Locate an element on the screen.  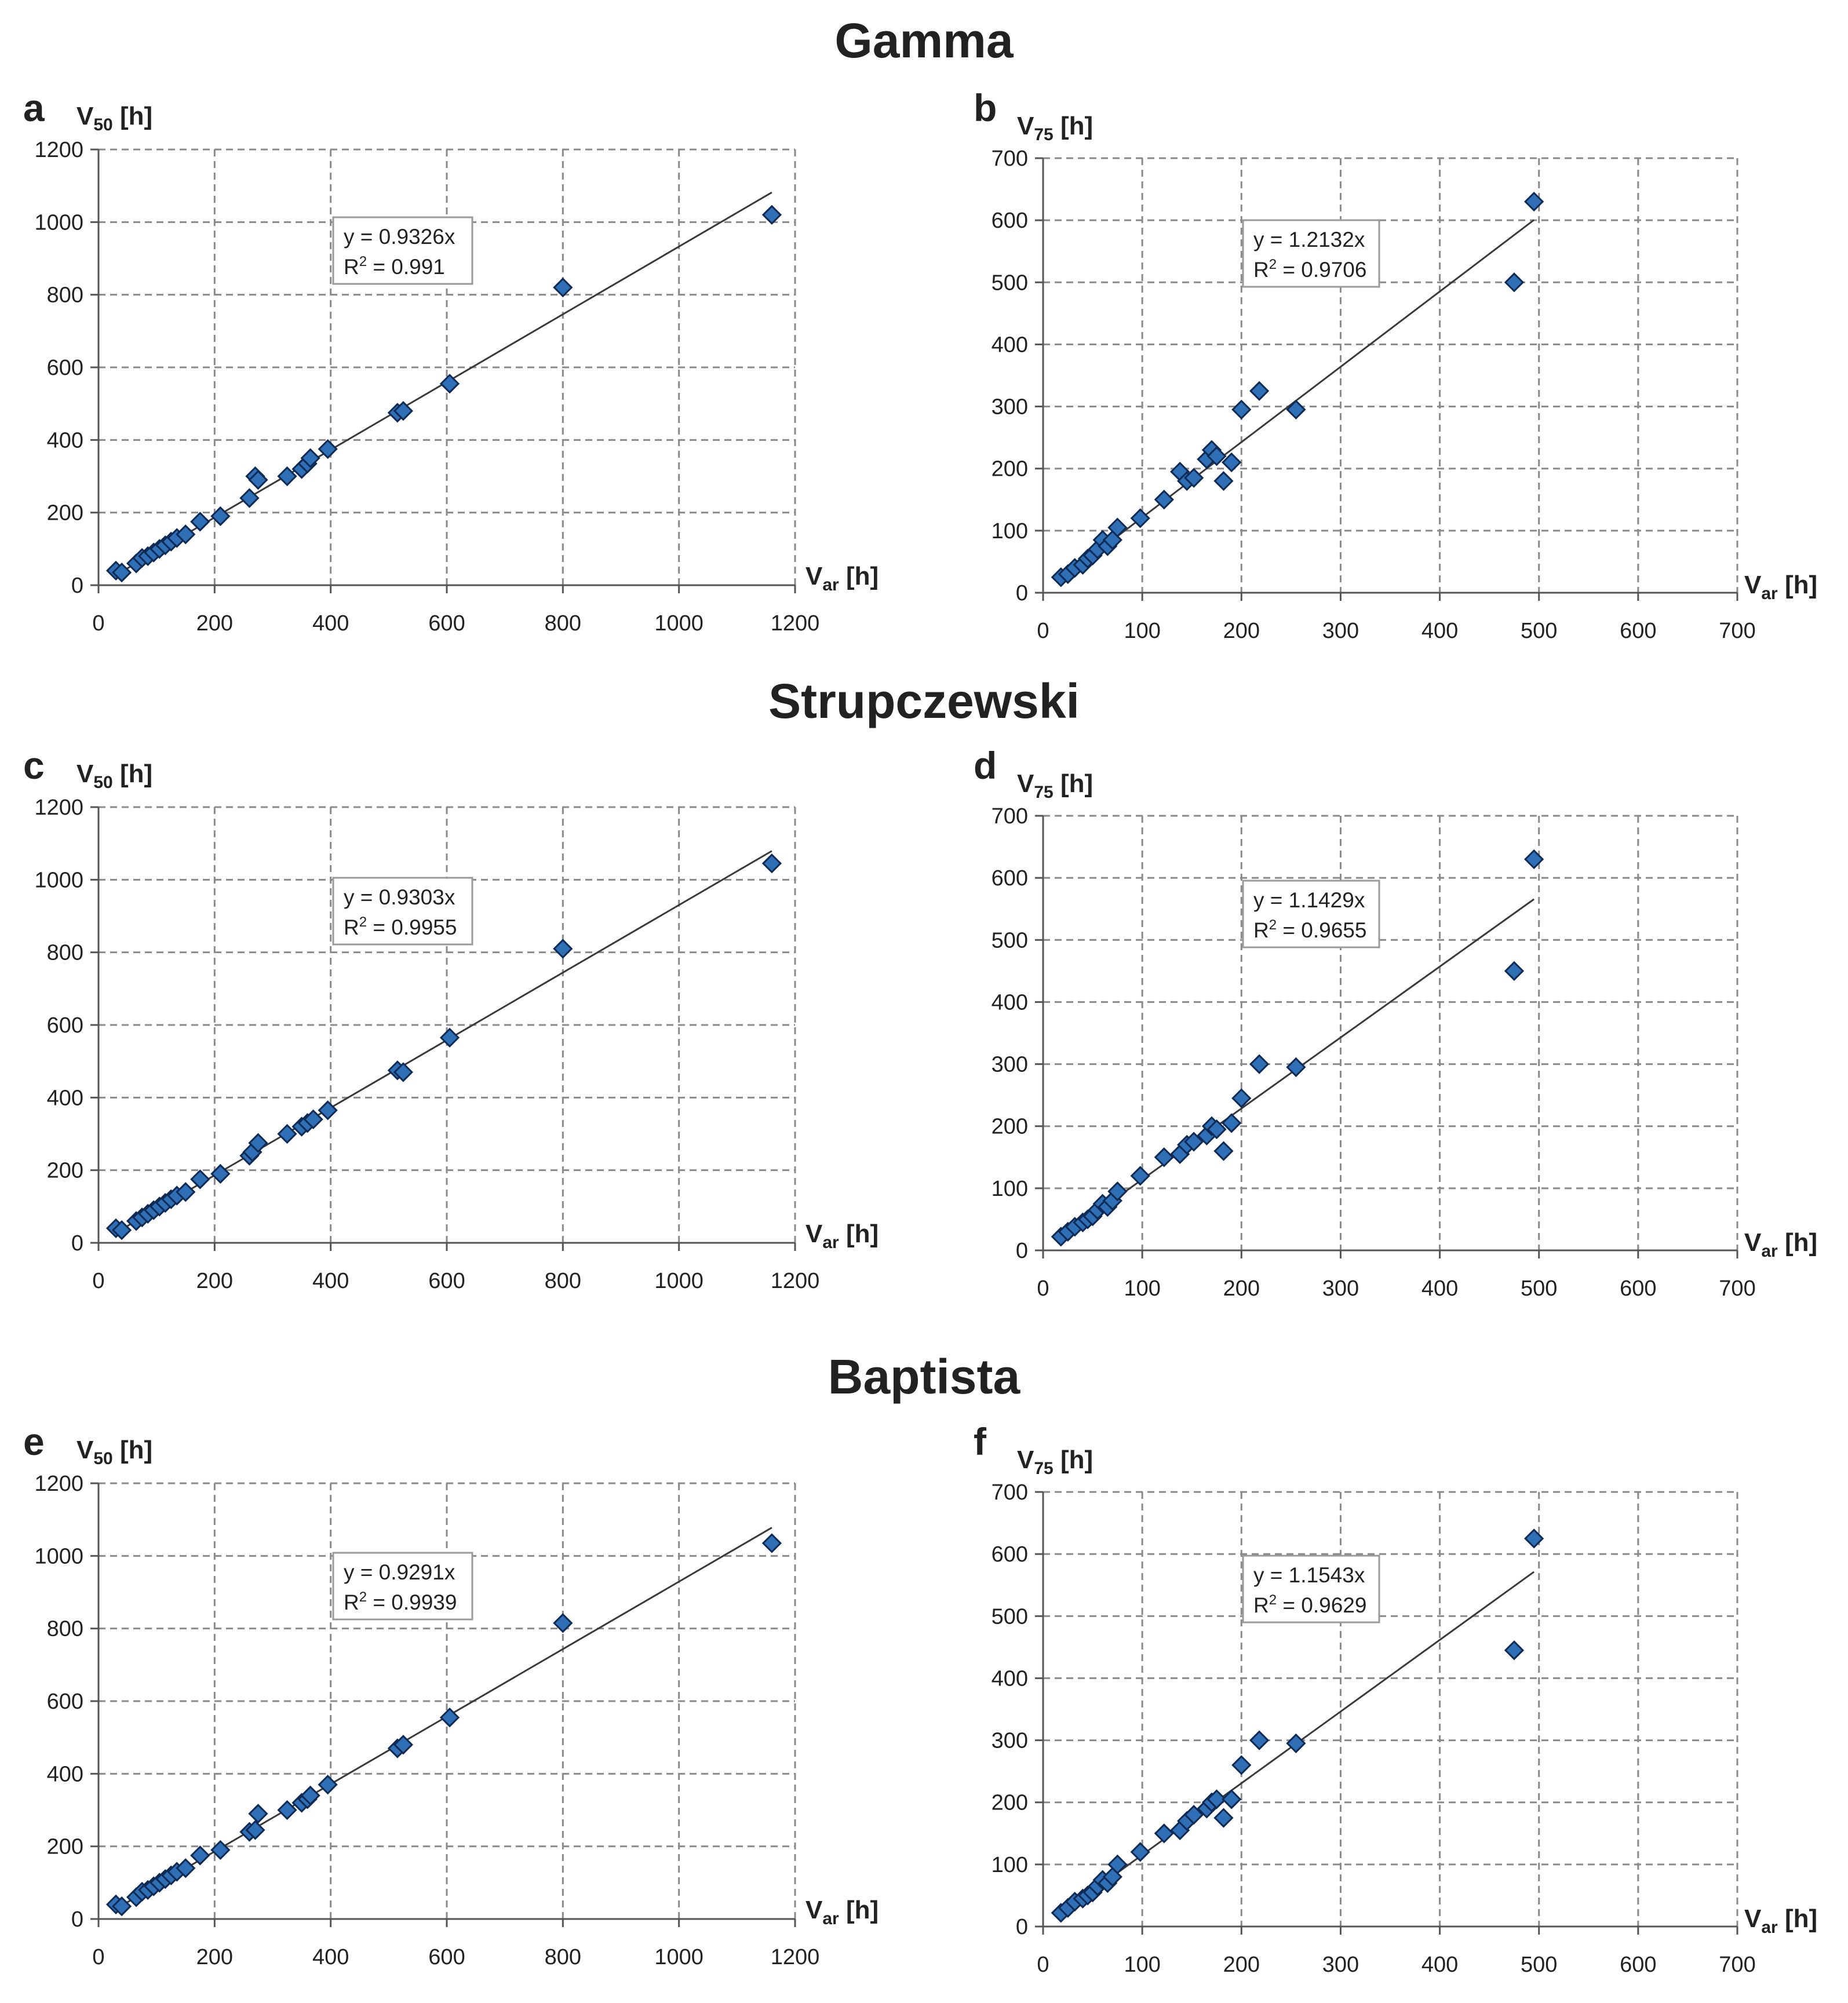
x-tick-label-f-500: 500 is located at coordinates (1539, 1965).